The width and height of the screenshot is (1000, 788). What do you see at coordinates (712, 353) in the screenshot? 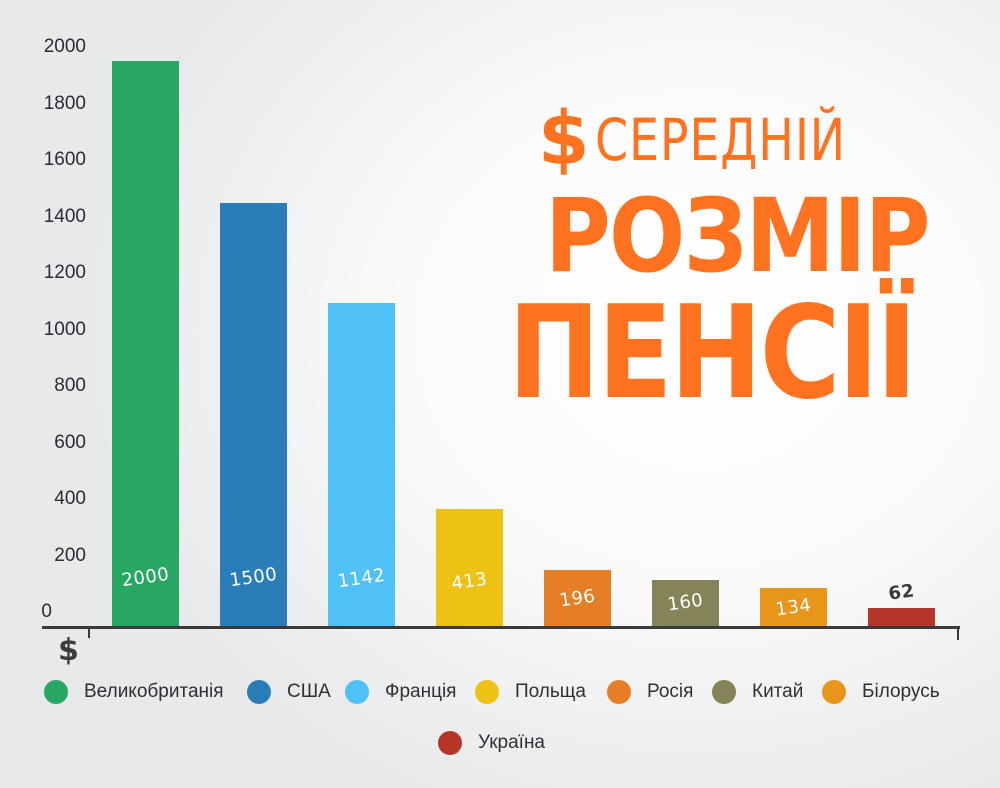
I see `chart-title-line-3: ПЕНСІЇ` at bounding box center [712, 353].